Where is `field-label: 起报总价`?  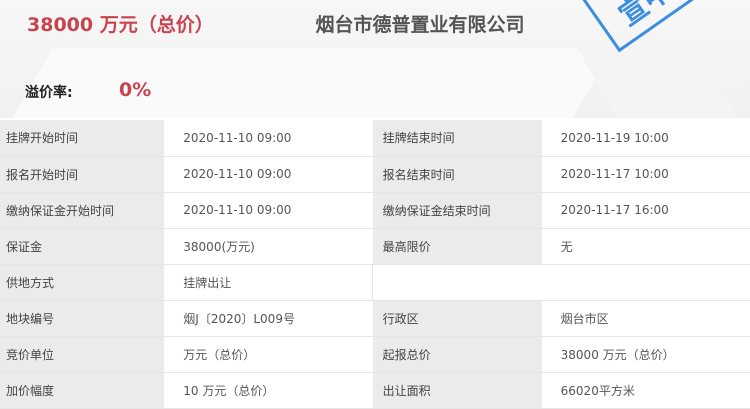 field-label: 起报总价 is located at coordinates (457, 354).